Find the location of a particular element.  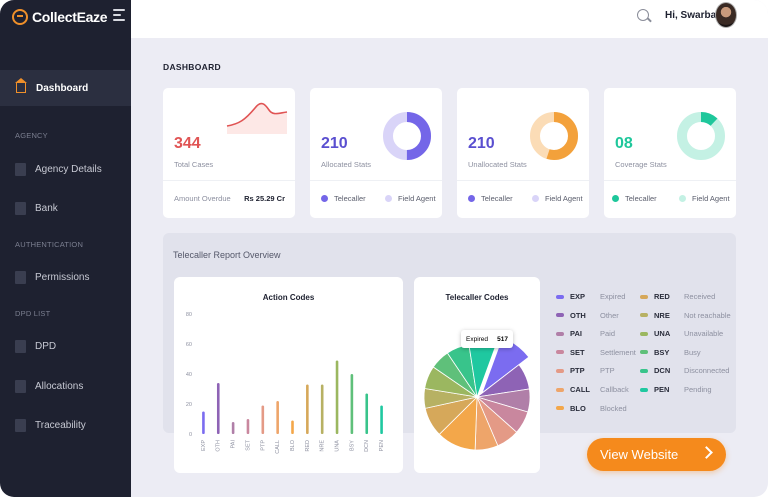

menu-toggle-icon is located at coordinates (119, 15).